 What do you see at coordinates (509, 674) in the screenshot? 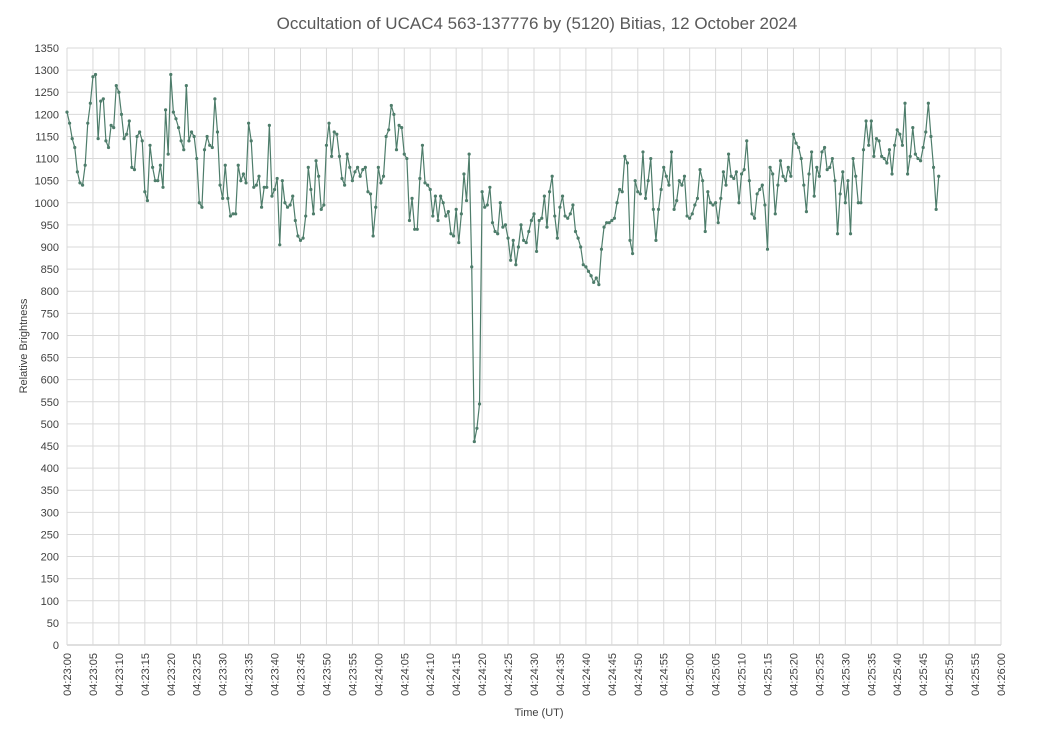
I see `x-tick-label: 04:24:25` at bounding box center [509, 674].